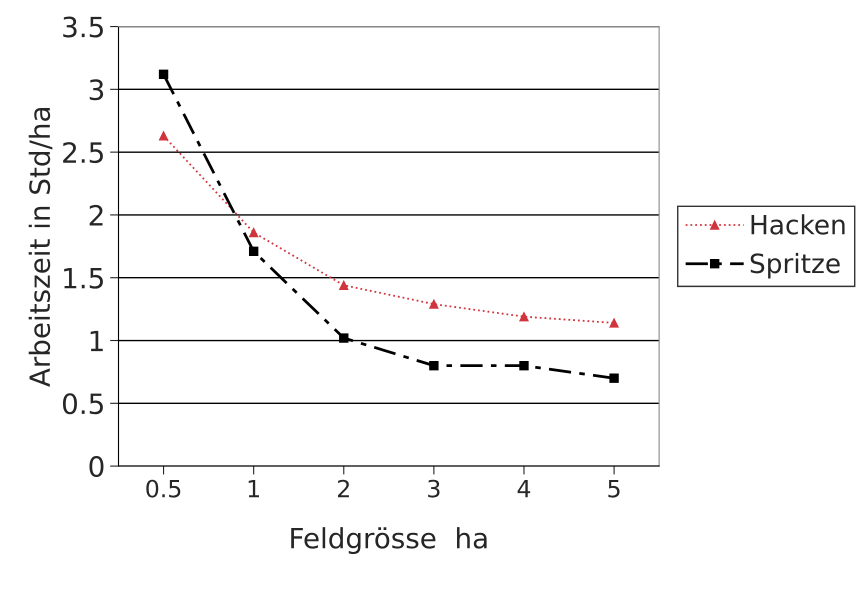  What do you see at coordinates (96, 467) in the screenshot?
I see `y-tick-label: 0` at bounding box center [96, 467].